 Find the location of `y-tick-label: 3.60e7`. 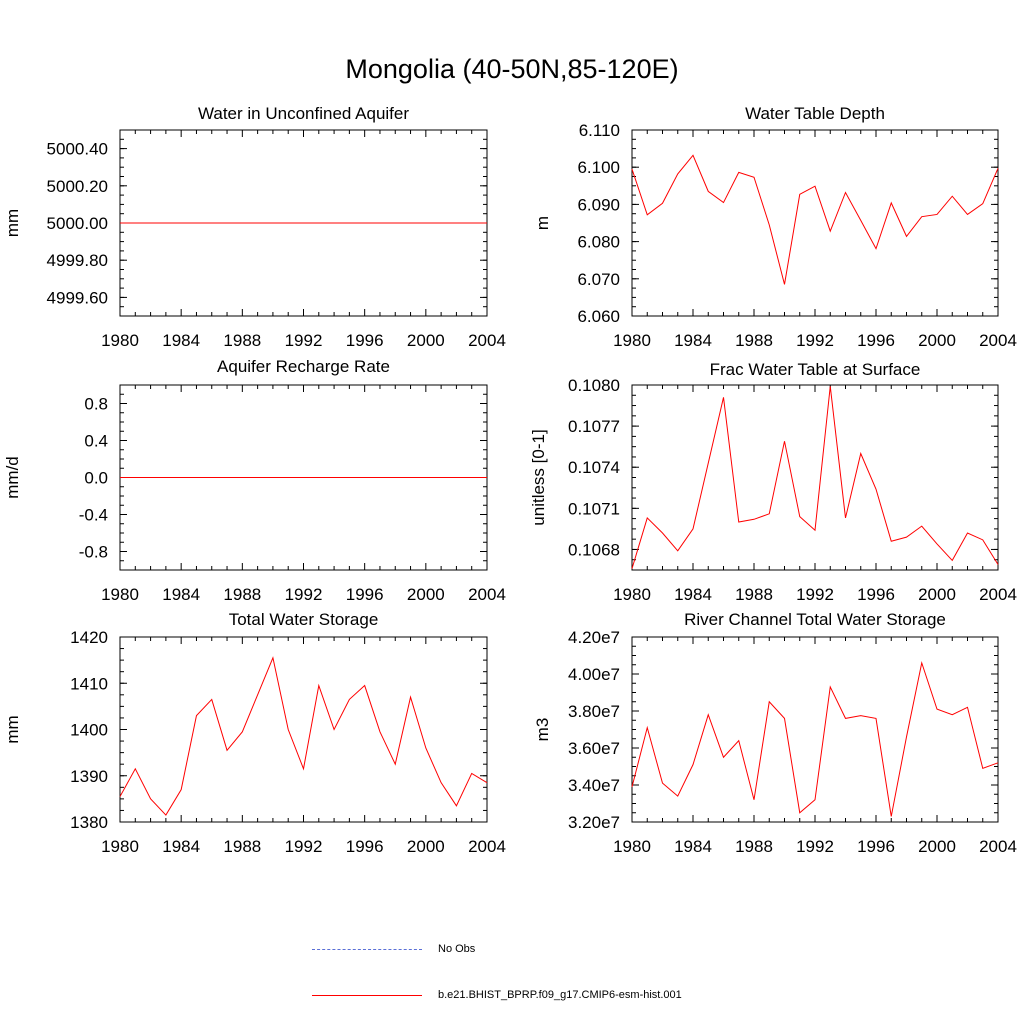

y-tick-label: 3.60e7 is located at coordinates (594, 748).